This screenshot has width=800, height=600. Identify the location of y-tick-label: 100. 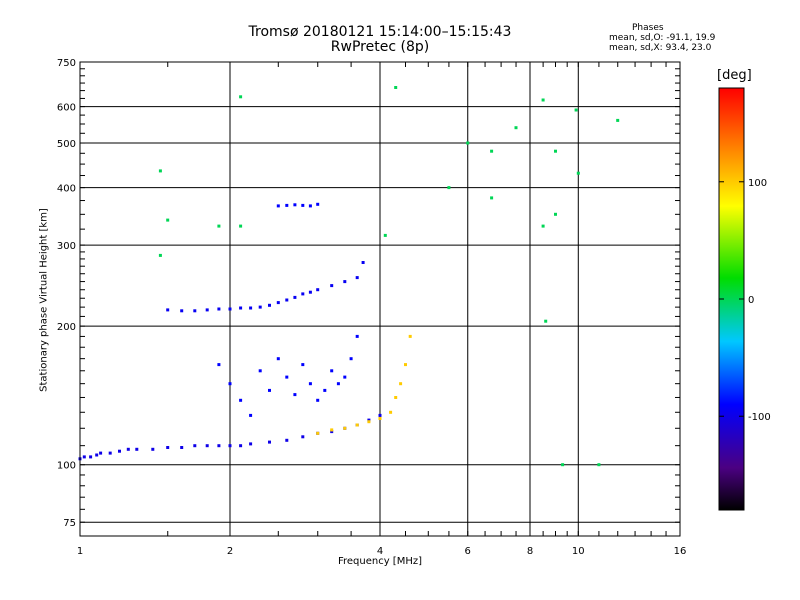
(66, 466).